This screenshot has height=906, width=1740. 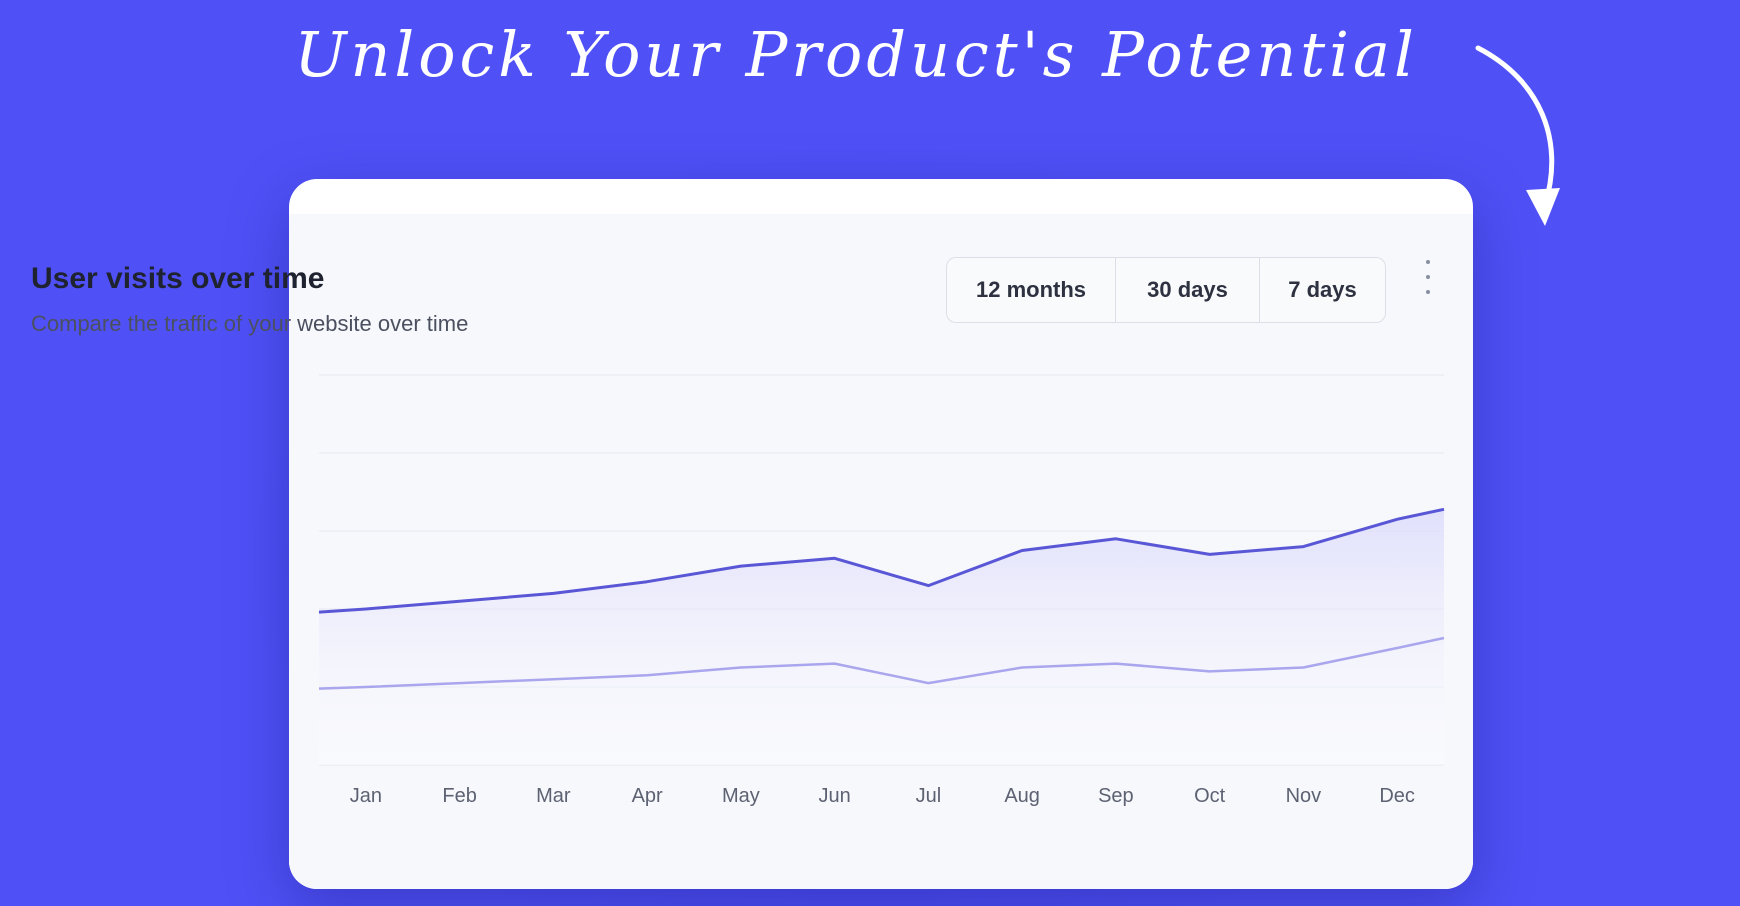 I want to click on x-tick-label: Jul, so click(x=929, y=796).